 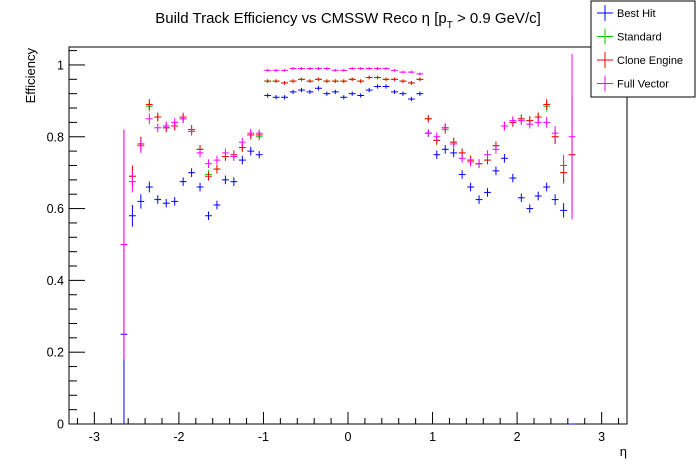 I want to click on x-tick-label: -2, so click(x=178, y=437).